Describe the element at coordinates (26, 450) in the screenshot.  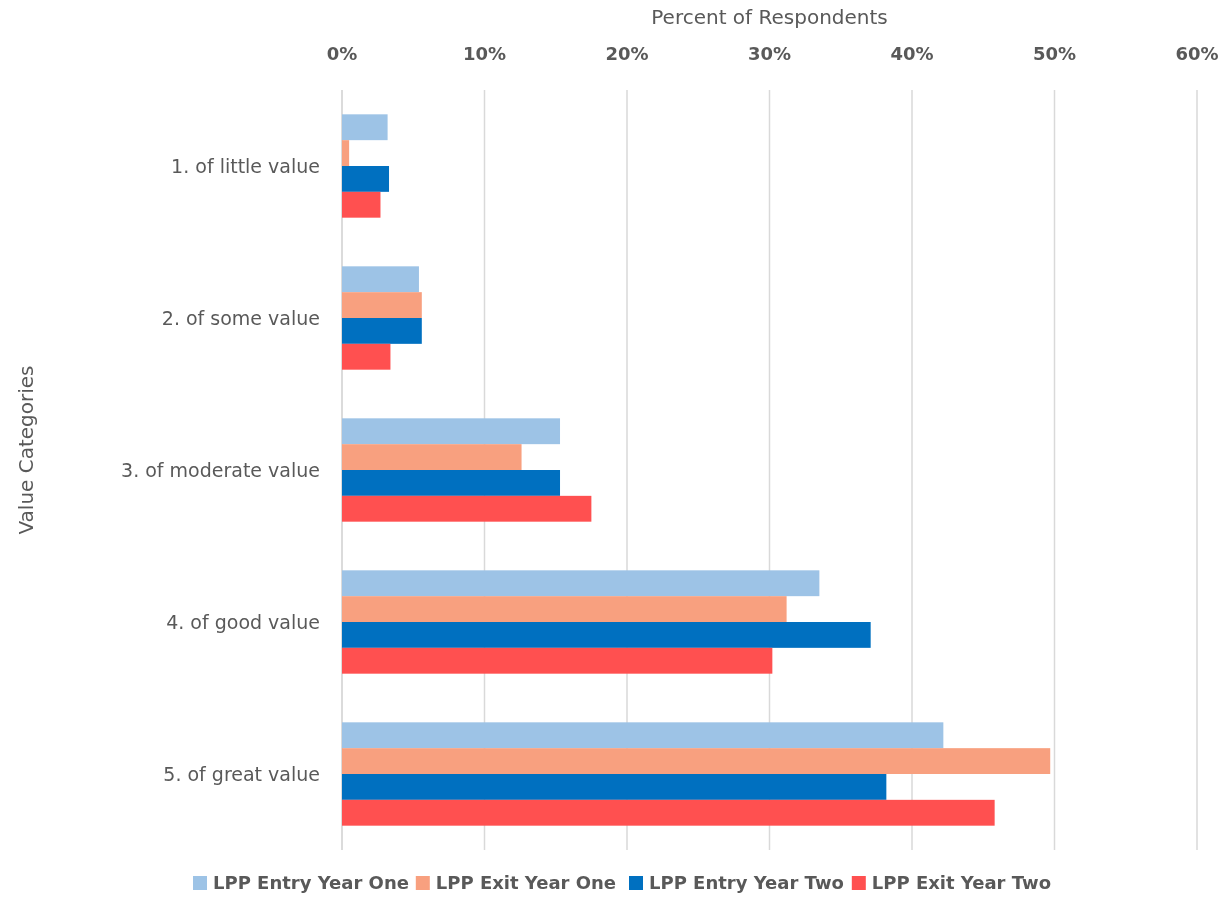
I see `y-axis-title: Value Categories` at that location.